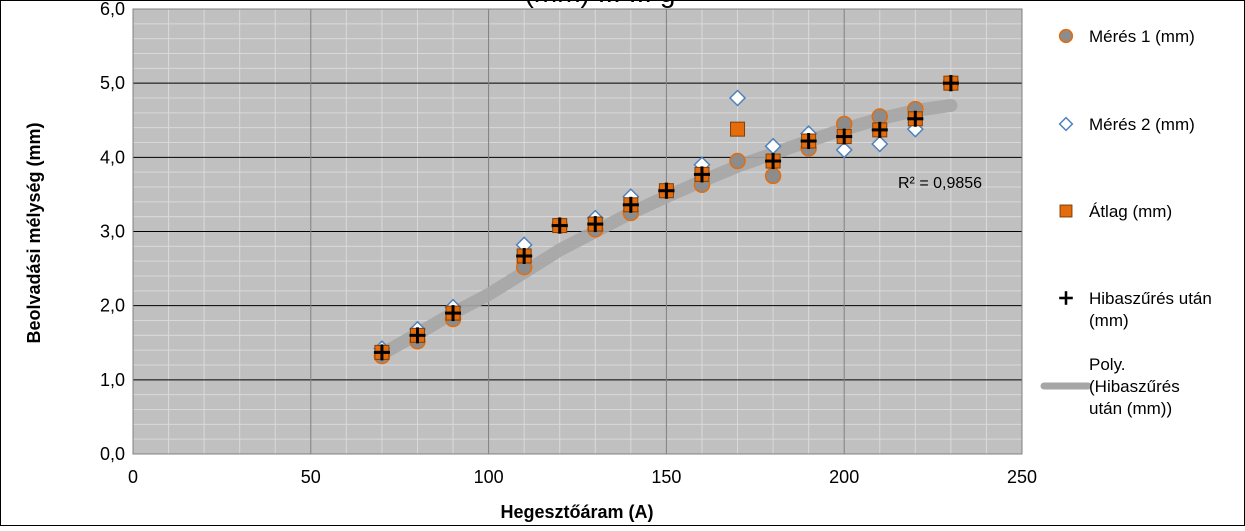 The width and height of the screenshot is (1245, 531). I want to click on legend-label-line: Mérés 1 (mm), so click(1142, 36).